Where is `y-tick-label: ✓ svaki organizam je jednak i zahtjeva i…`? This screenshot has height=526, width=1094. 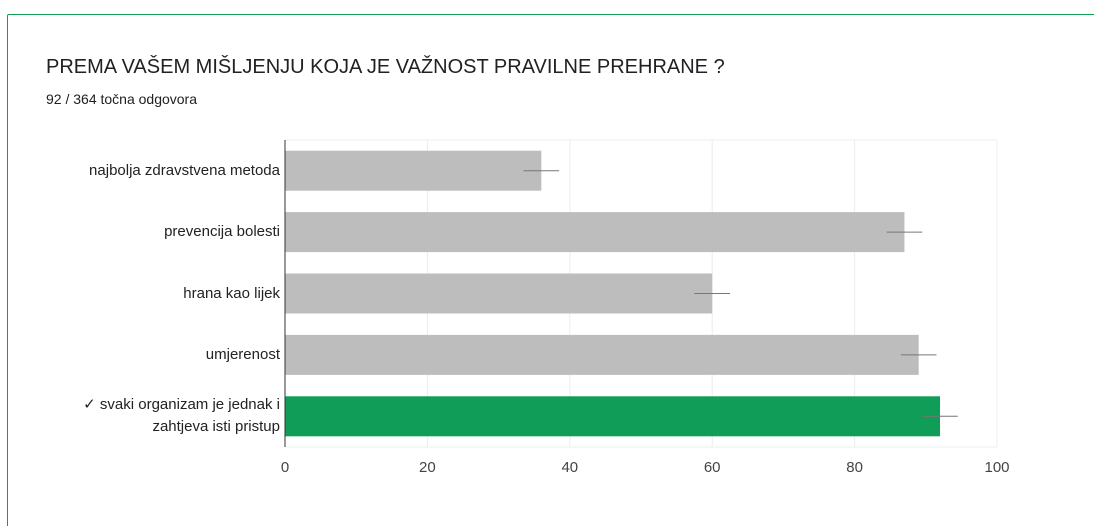 y-tick-label: ✓ svaki organizam je jednak i zahtjeva i… is located at coordinates (181, 416).